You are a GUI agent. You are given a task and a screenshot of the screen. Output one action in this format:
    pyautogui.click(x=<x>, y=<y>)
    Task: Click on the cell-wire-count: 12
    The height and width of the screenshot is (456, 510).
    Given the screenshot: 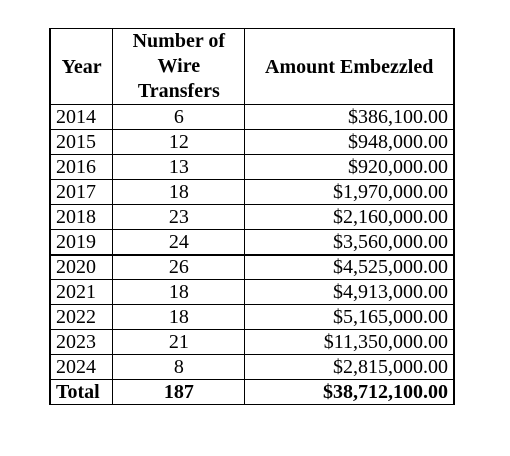 What is the action you would take?
    pyautogui.click(x=179, y=142)
    